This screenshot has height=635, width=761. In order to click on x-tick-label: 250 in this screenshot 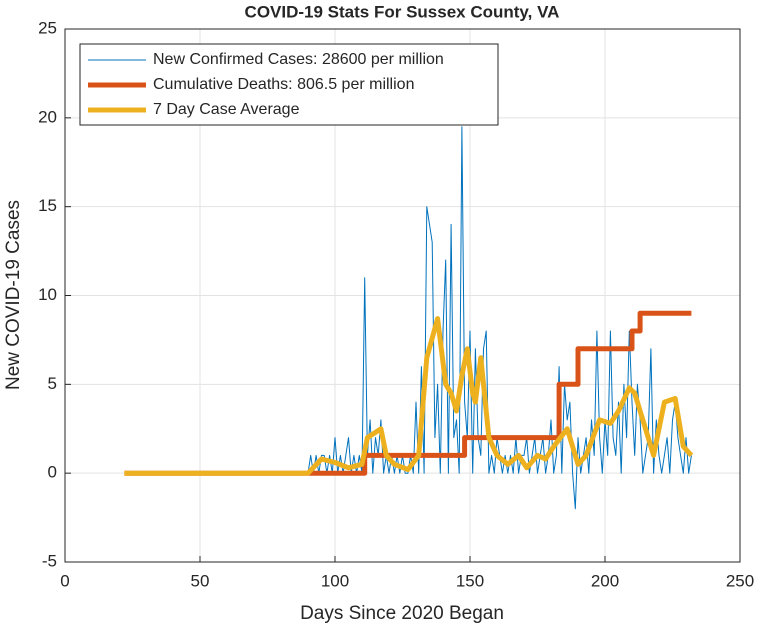, I will do `click(740, 580)`.